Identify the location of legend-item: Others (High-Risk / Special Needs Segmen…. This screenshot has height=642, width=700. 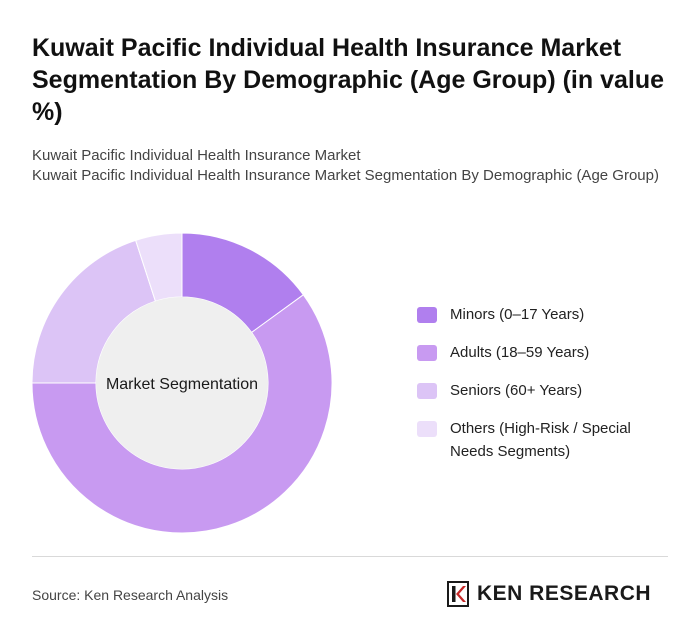
(547, 440).